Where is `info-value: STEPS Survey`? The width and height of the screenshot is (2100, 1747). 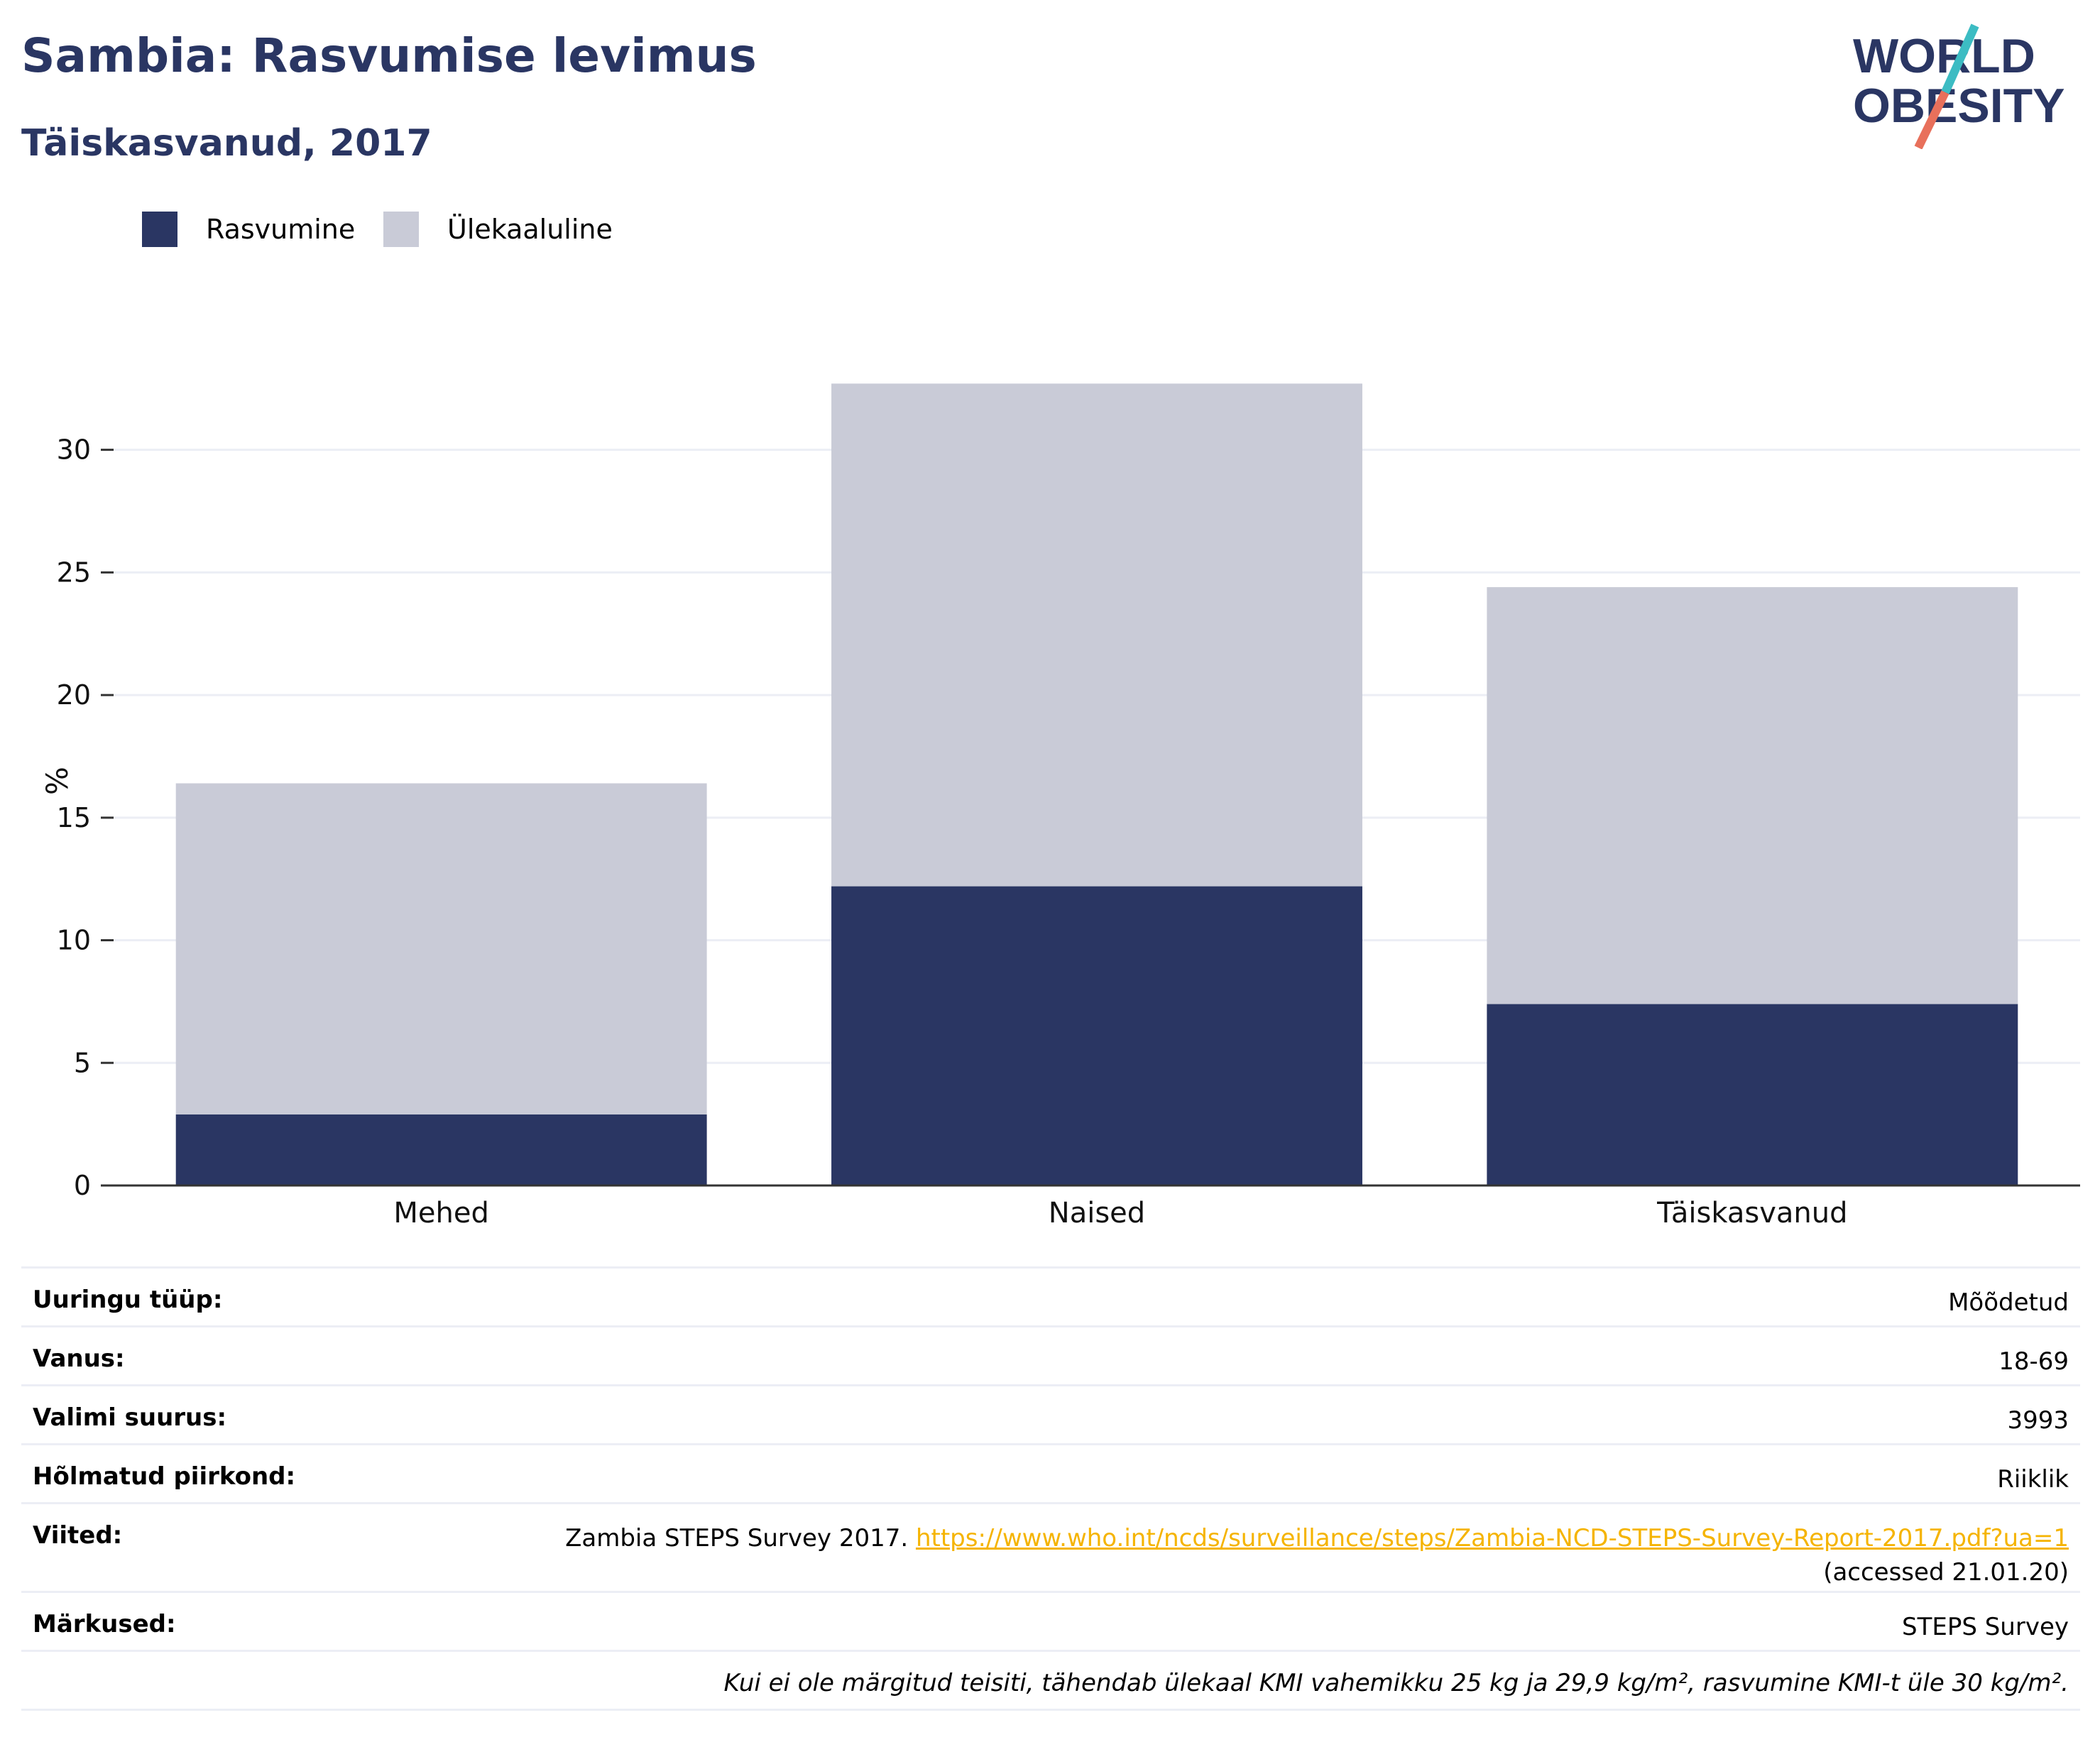 info-value: STEPS Survey is located at coordinates (1985, 1627).